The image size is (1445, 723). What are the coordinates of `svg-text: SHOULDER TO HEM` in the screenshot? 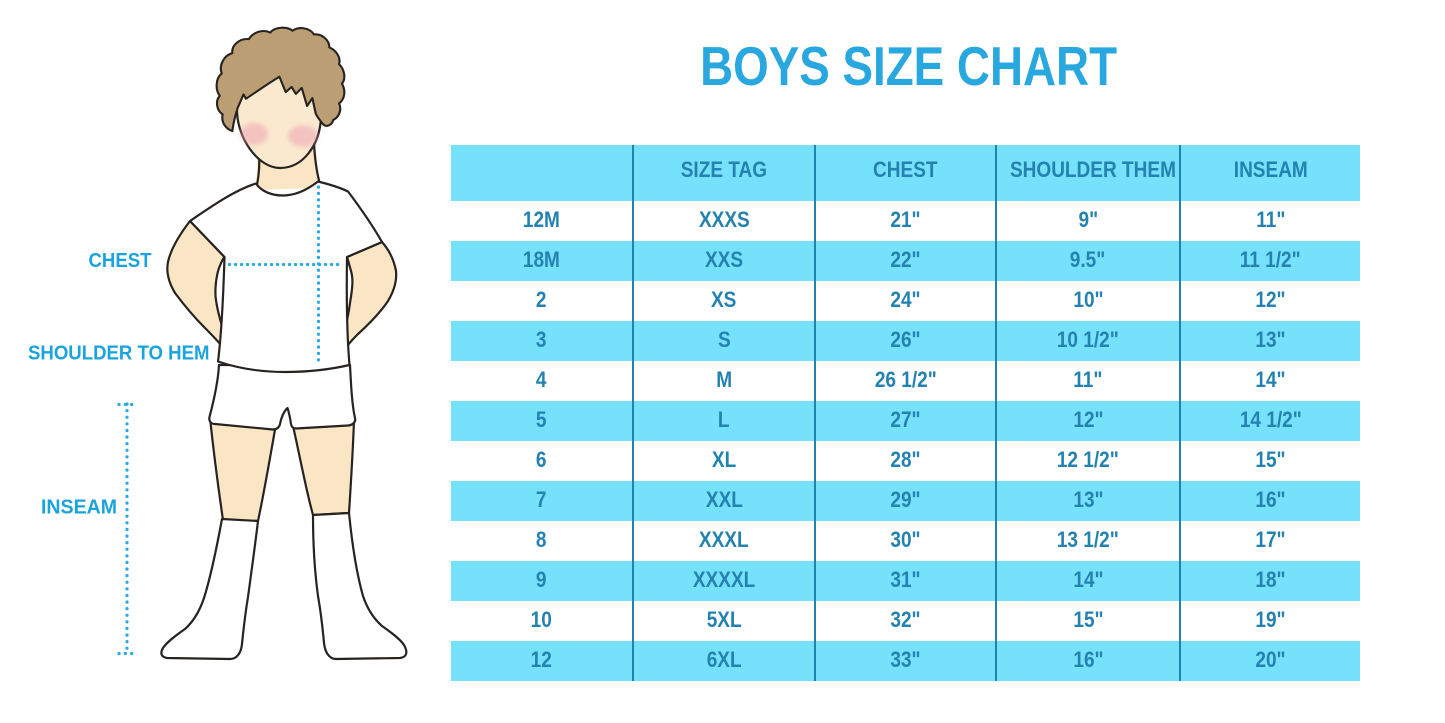 It's located at (119, 354).